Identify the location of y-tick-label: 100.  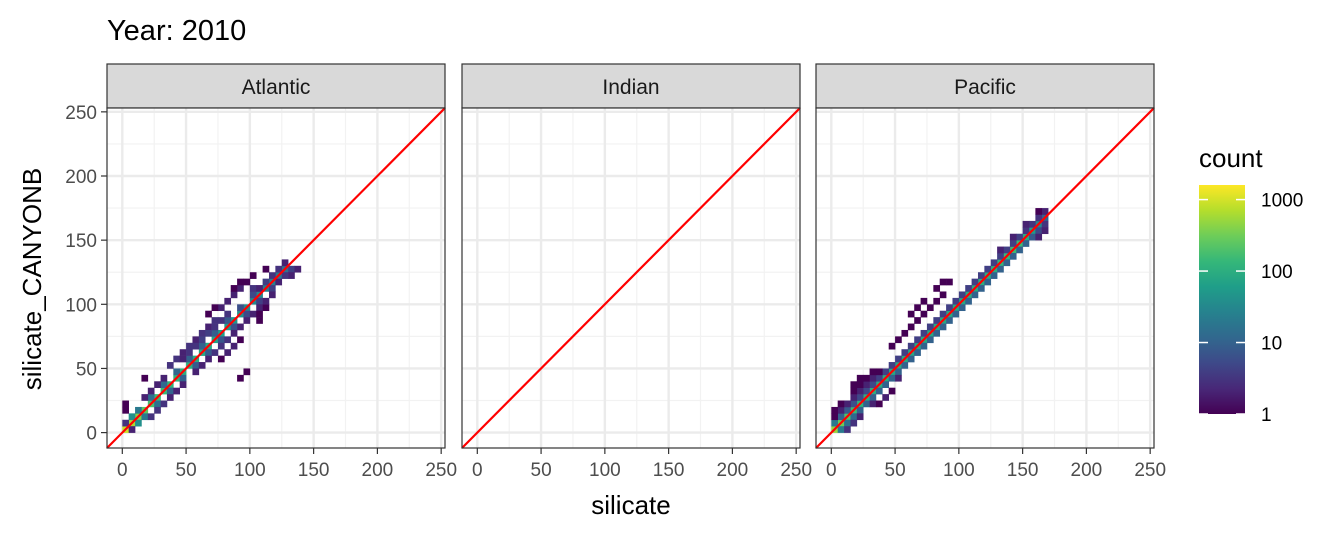
(81, 305).